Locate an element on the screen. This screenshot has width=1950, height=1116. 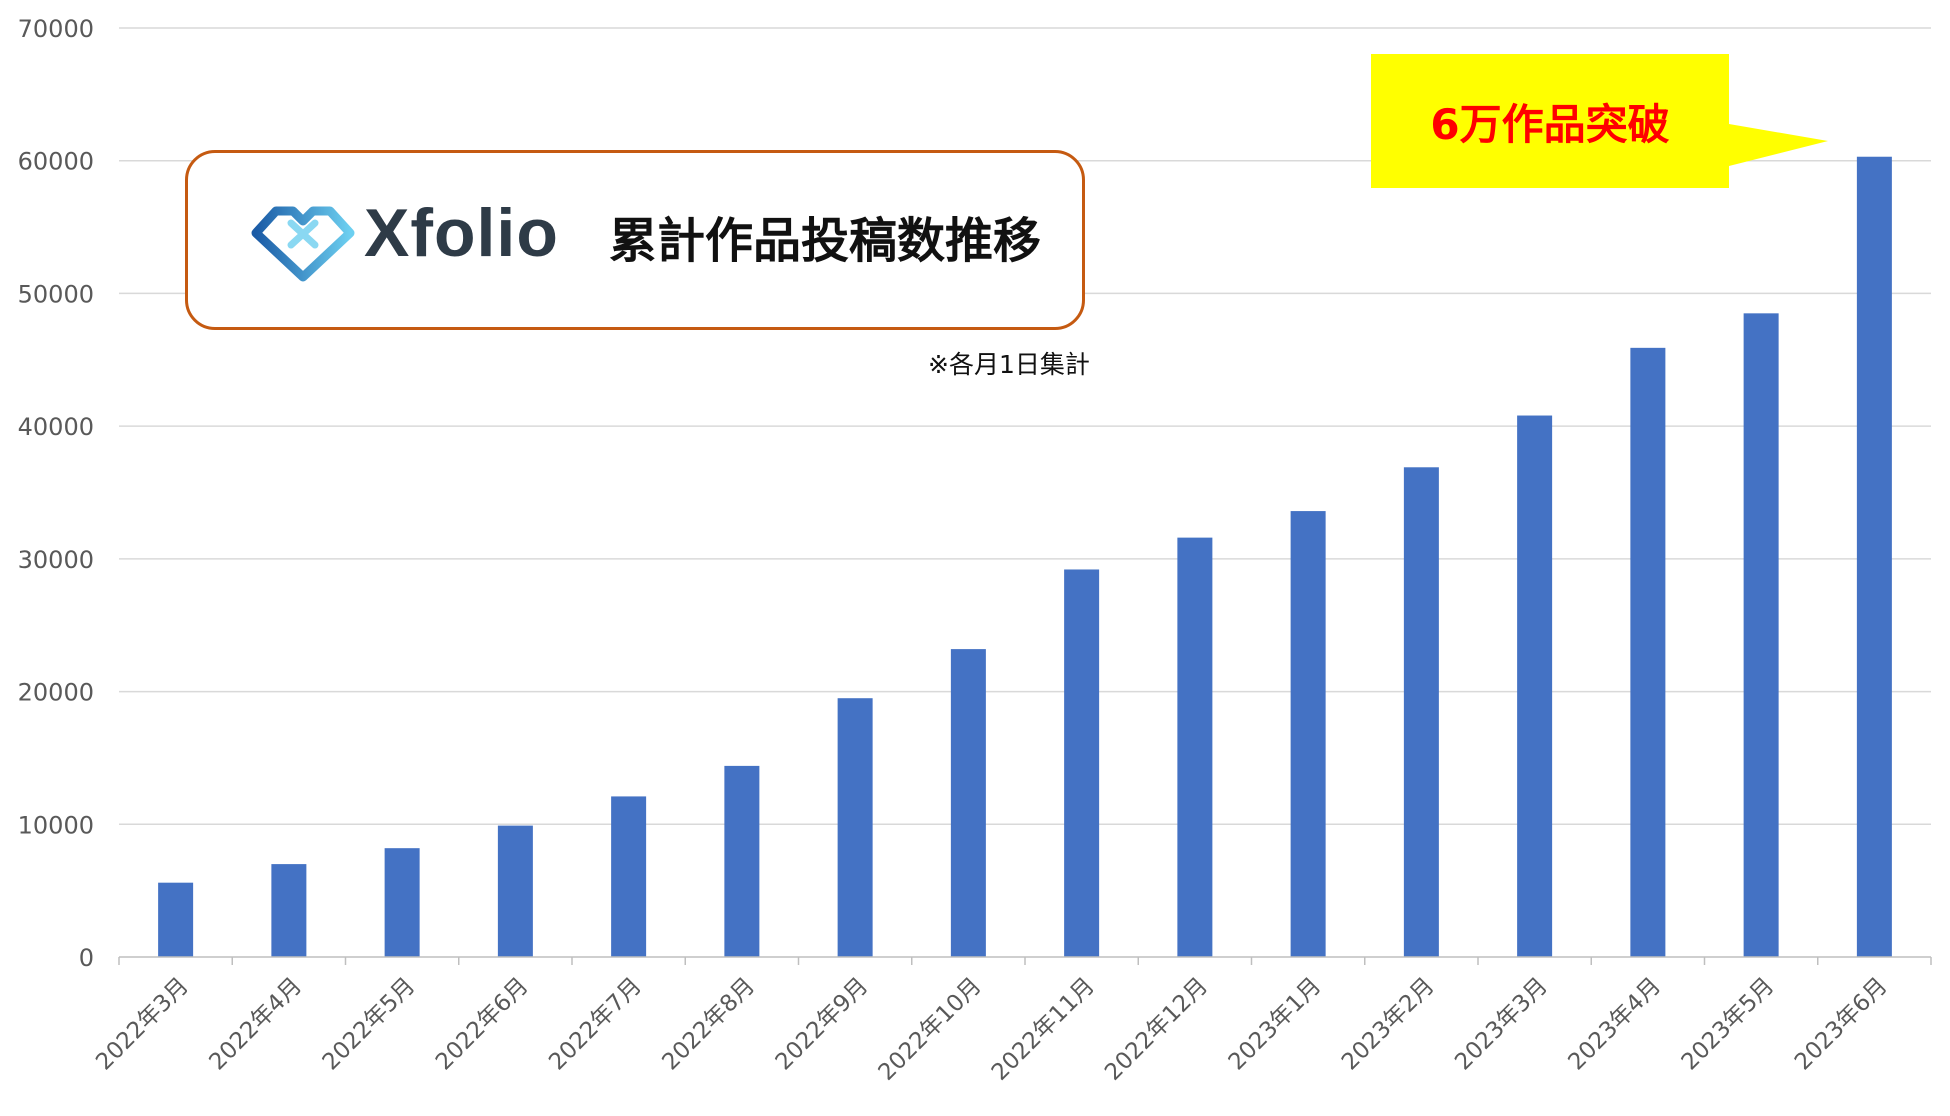
y-tick-label: 70000 is located at coordinates (56, 29).